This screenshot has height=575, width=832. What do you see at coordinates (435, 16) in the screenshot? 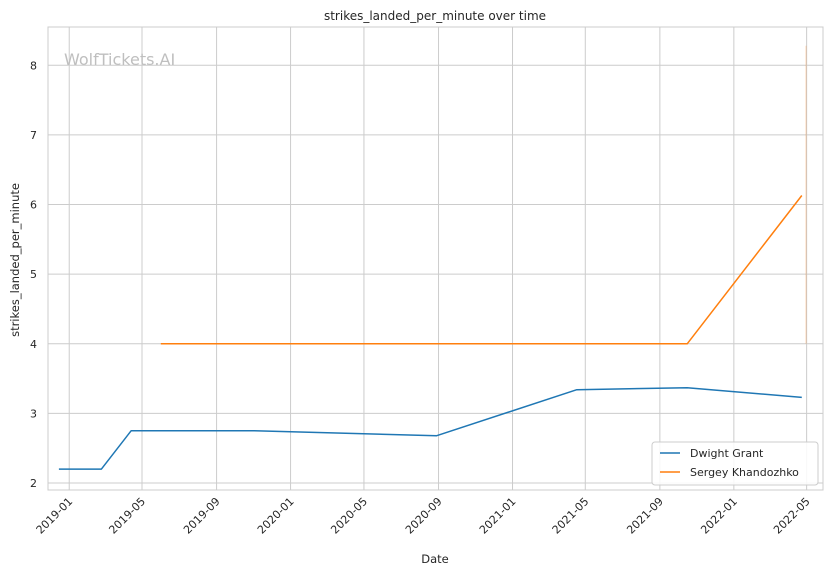
I see `chart-title: strikes_landed_per_minute over time` at bounding box center [435, 16].